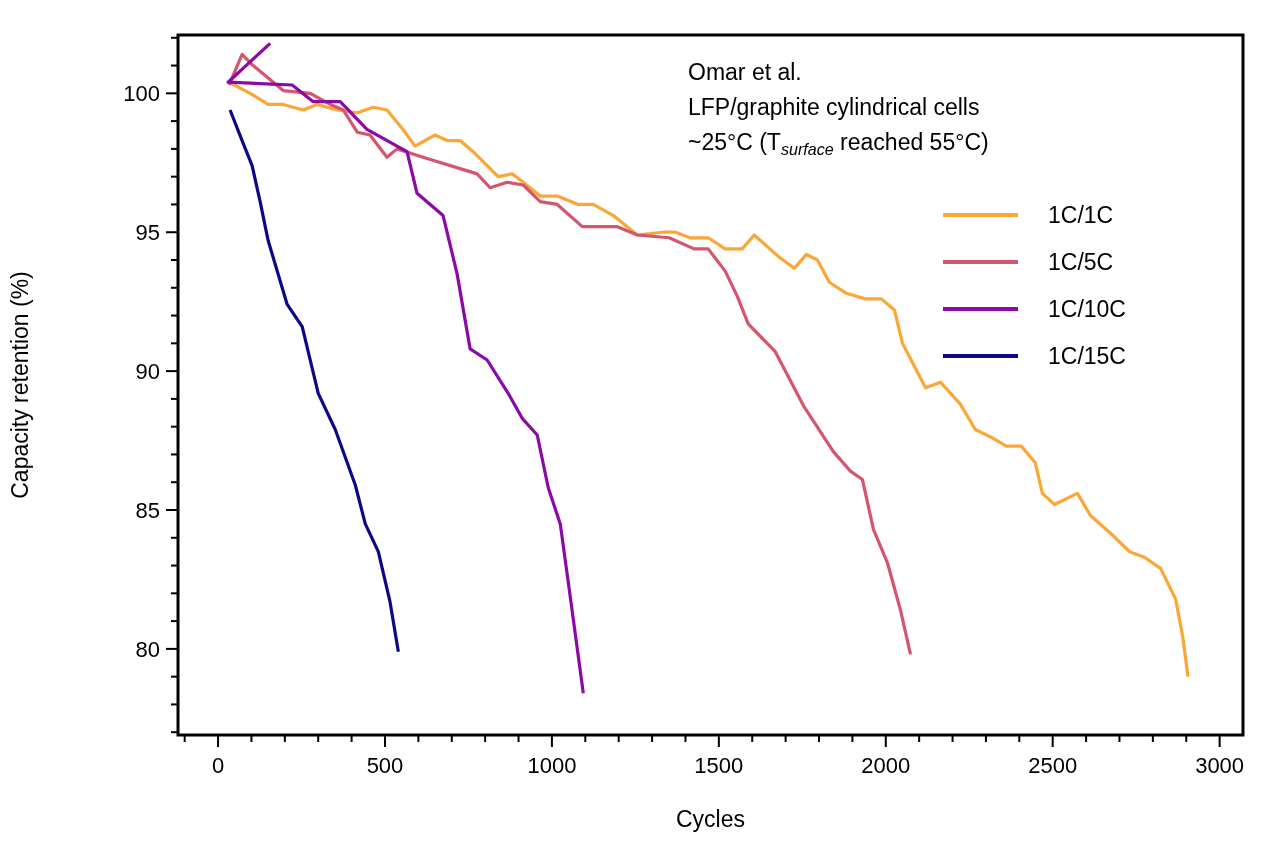 The width and height of the screenshot is (1271, 860). What do you see at coordinates (314, 381) in the screenshot?
I see `line-series` at bounding box center [314, 381].